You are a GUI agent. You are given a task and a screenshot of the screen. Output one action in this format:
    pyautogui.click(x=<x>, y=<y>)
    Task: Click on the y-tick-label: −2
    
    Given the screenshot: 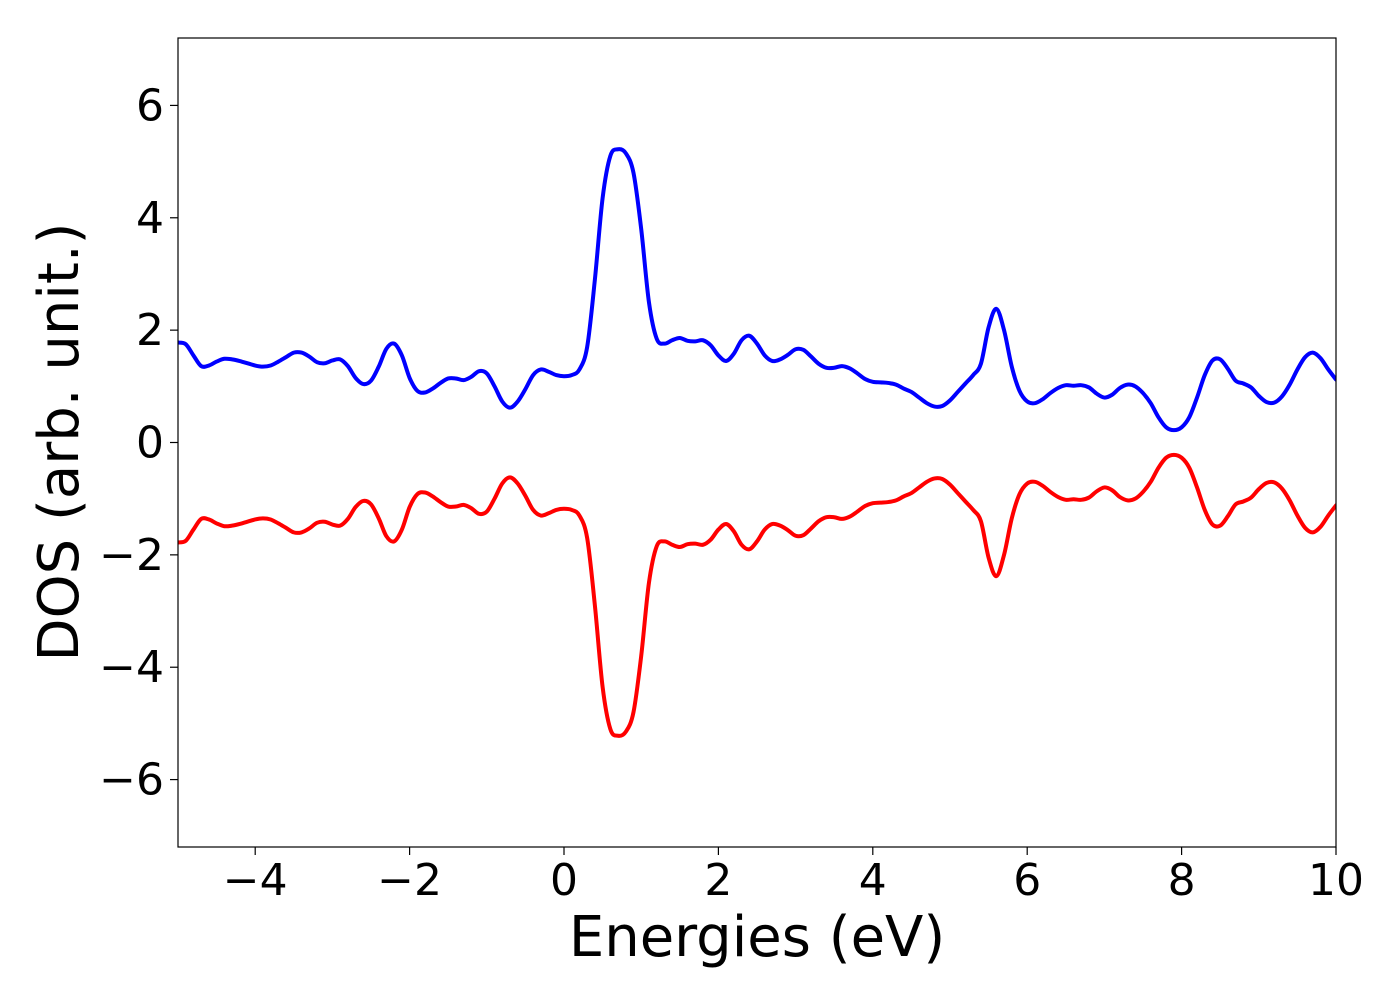 What is the action you would take?
    pyautogui.click(x=131, y=555)
    